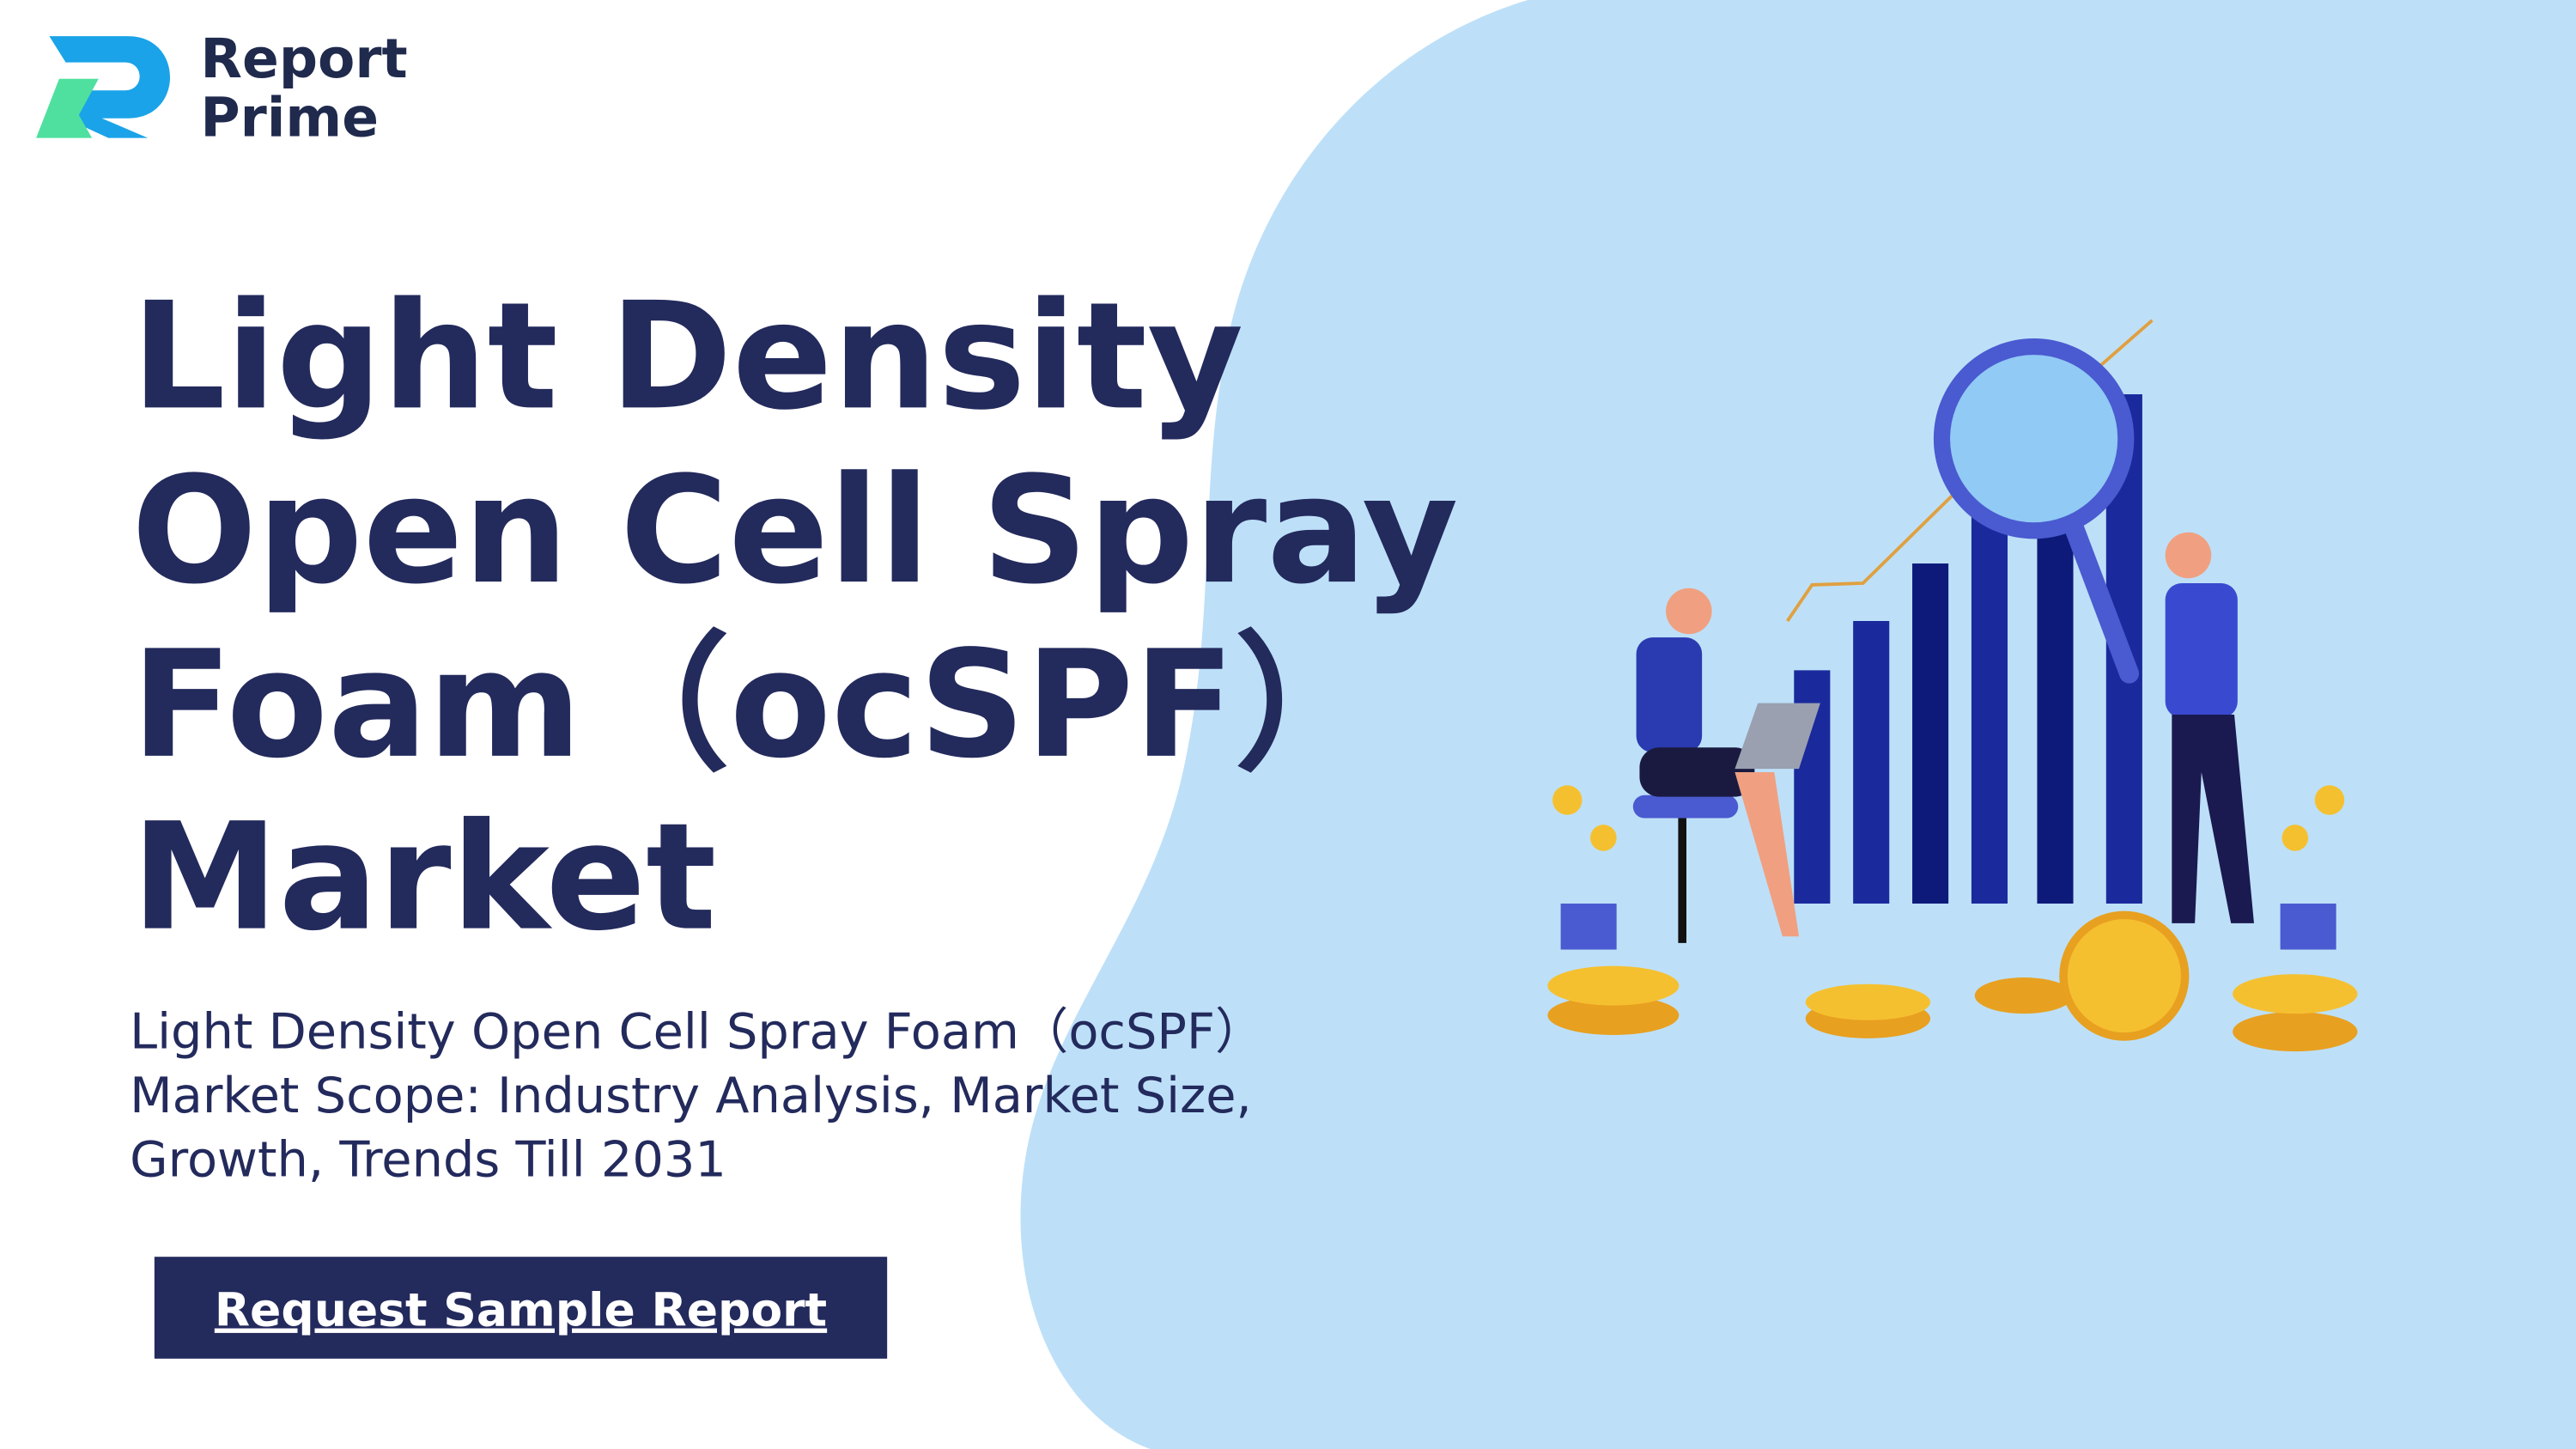 This screenshot has height=1449, width=2576. What do you see at coordinates (423, 877) in the screenshot?
I see `title-line: Market` at bounding box center [423, 877].